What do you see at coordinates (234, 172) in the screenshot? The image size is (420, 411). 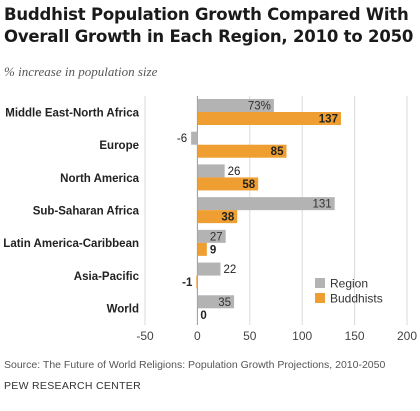 I see `data-label-region-2: 26` at bounding box center [234, 172].